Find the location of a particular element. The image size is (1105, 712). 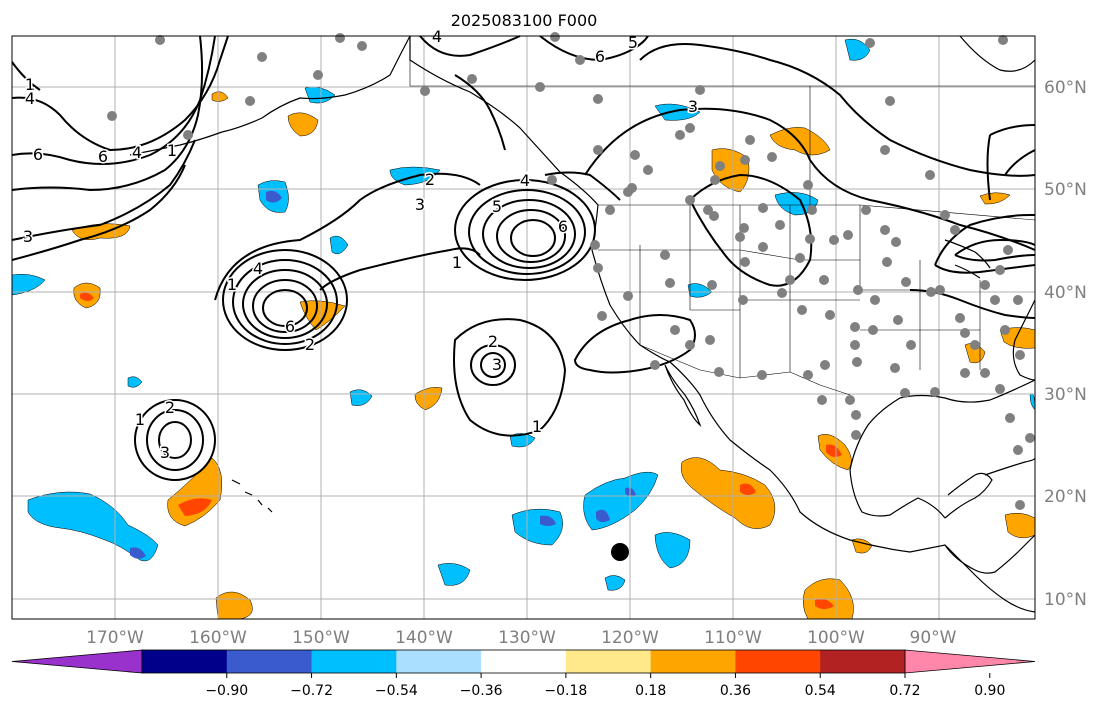

lat-label: 60°N is located at coordinates (1065, 88).